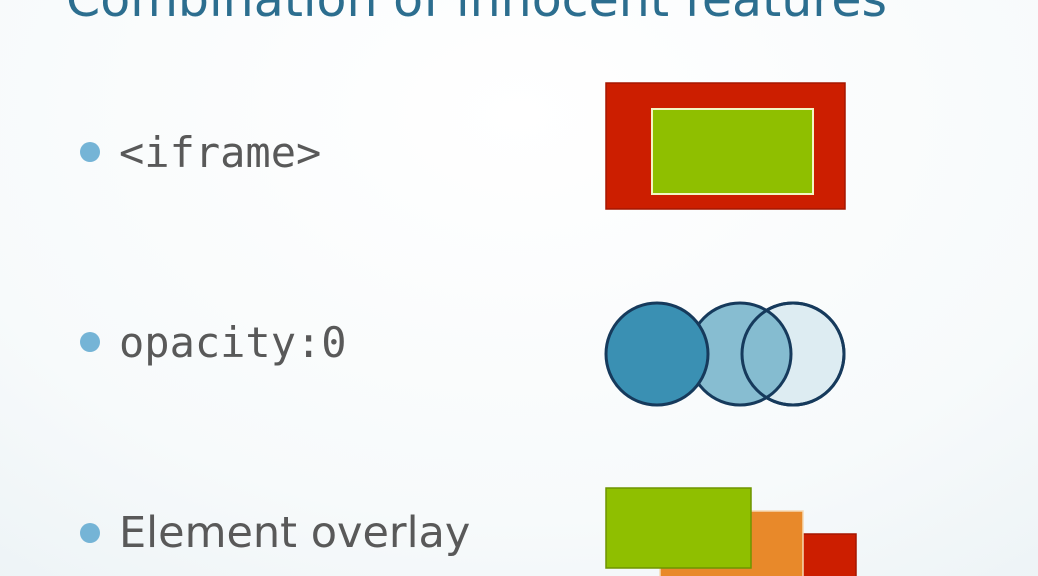 The height and width of the screenshot is (576, 1038). I want to click on nested-rectangles-icon, so click(725, 146).